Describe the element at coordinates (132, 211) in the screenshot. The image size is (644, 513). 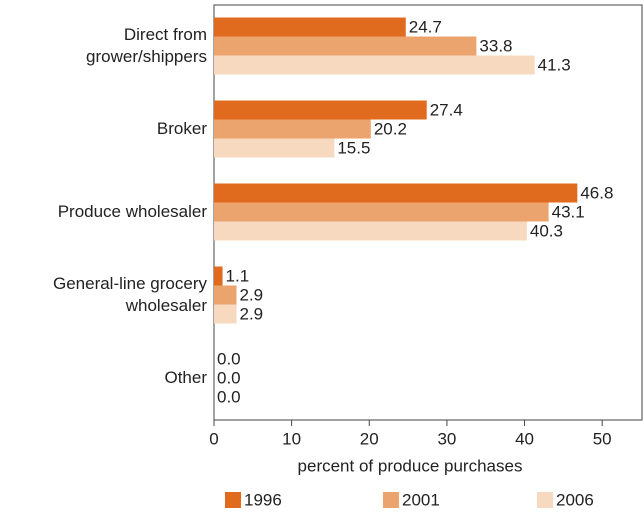
I see `category-label: Produce wholesaler` at that location.